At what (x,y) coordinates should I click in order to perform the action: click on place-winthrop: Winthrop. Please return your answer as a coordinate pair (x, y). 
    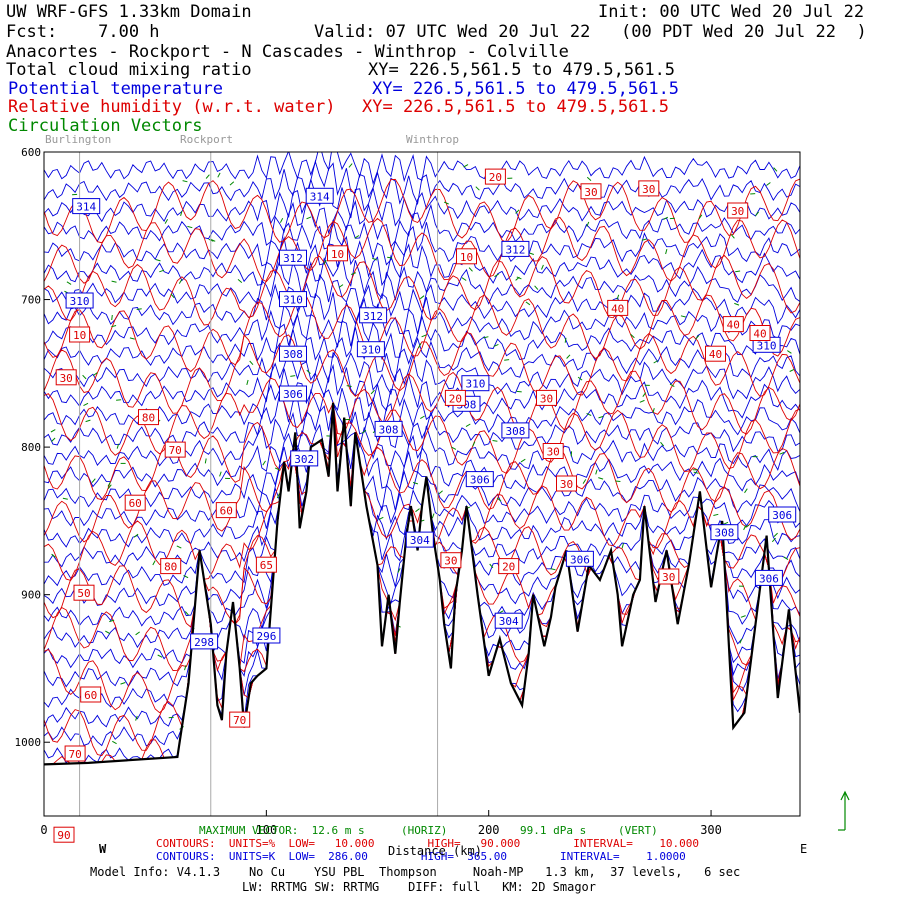
    Looking at the image, I should click on (432, 139).